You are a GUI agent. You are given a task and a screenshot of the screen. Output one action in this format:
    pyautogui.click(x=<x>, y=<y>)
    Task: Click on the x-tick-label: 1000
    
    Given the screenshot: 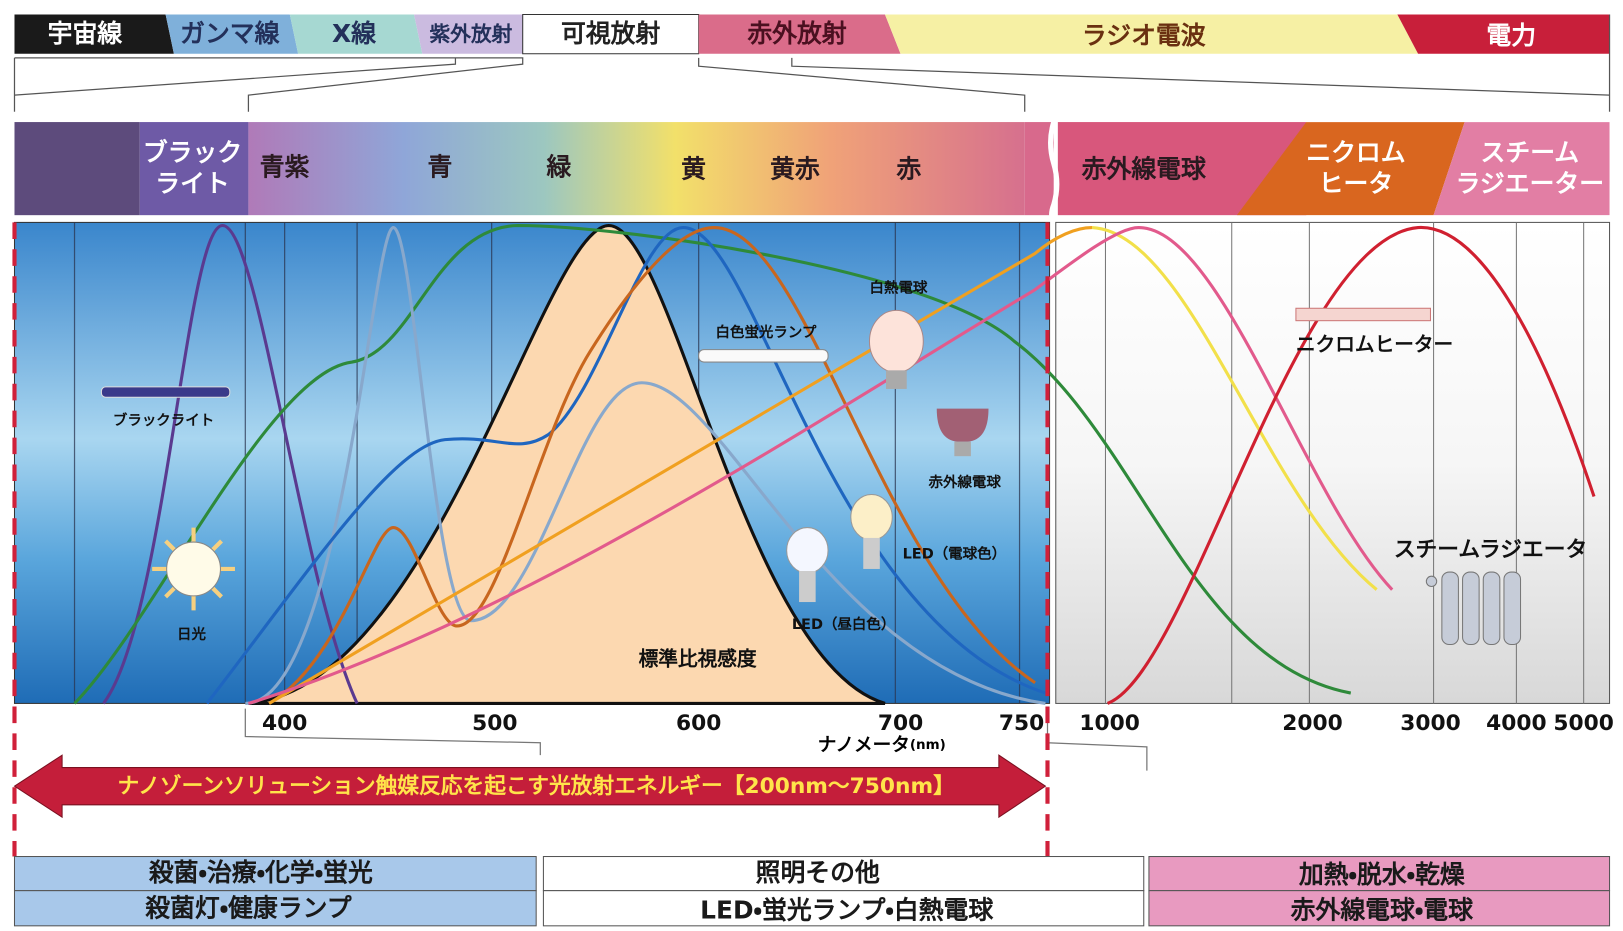 What is the action you would take?
    pyautogui.click(x=1109, y=723)
    